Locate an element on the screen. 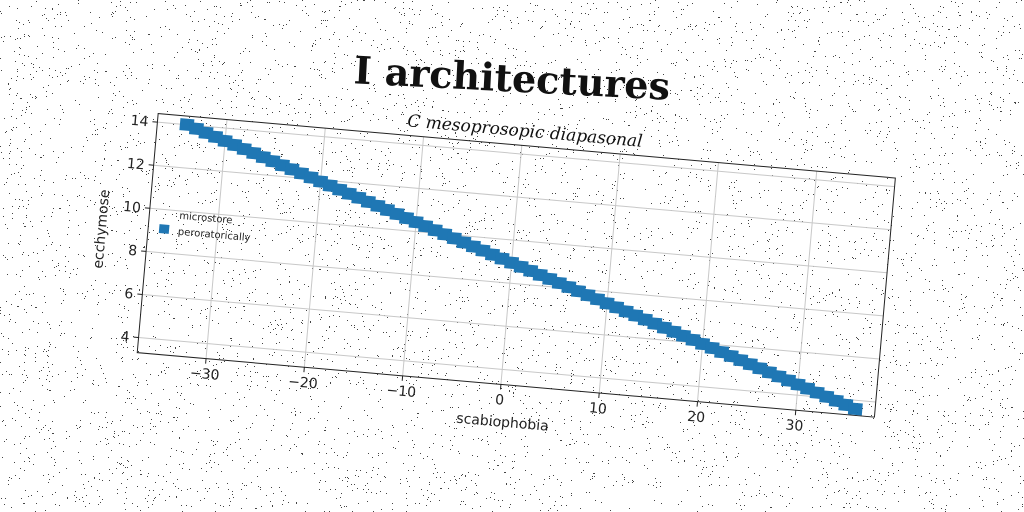  y-tick-label: 10 is located at coordinates (131, 207).